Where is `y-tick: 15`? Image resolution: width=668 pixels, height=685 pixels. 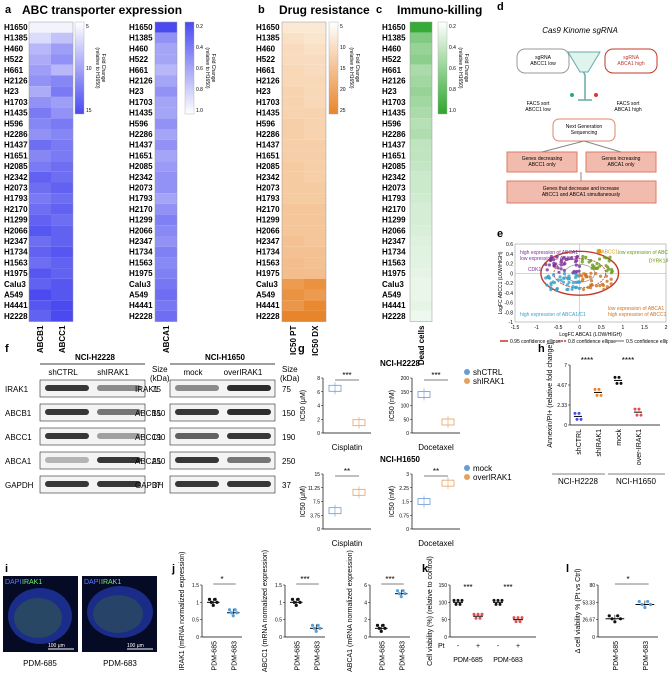
y-tick: 15 is located at coordinates (317, 475).